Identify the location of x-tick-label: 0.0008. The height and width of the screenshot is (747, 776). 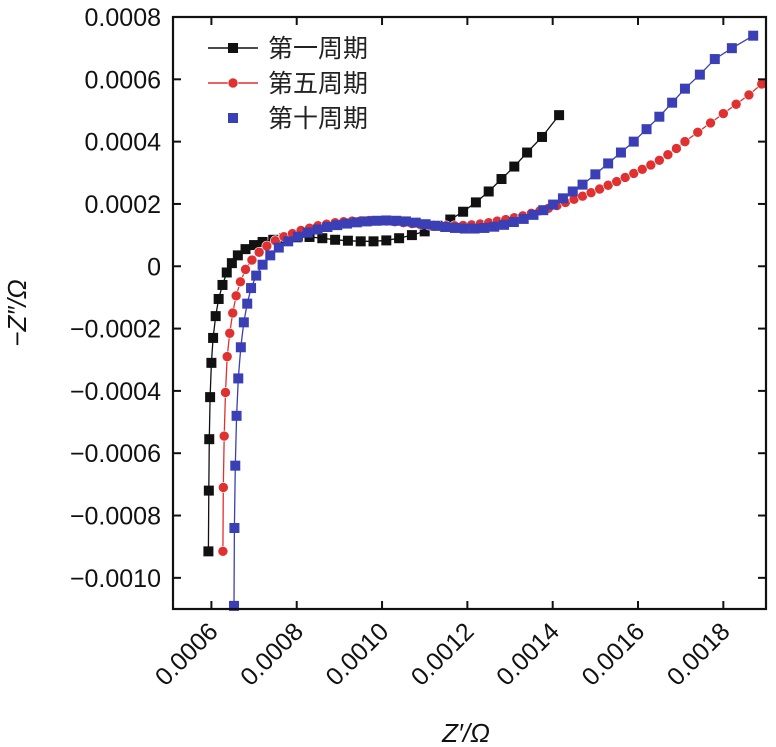
(272, 654).